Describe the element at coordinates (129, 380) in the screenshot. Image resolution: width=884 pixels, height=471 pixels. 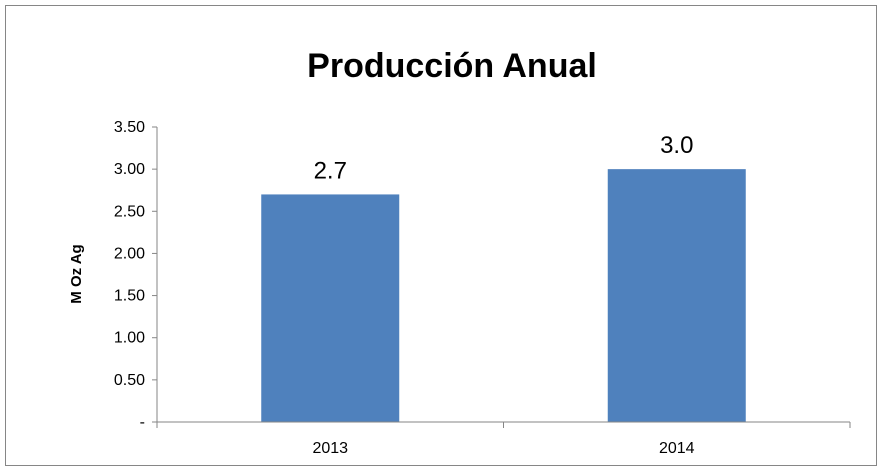
I see `y-tick-label: 0.50` at that location.